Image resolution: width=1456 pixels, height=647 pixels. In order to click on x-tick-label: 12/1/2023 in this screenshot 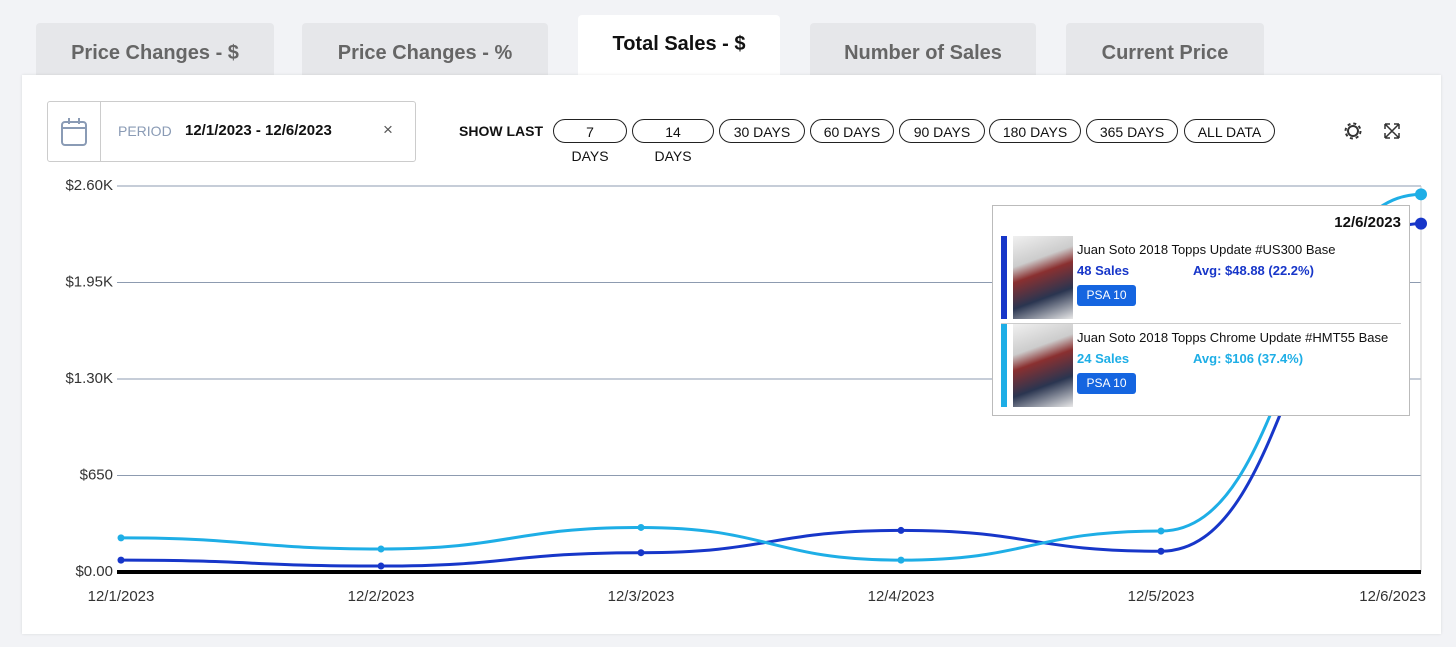, I will do `click(121, 596)`.